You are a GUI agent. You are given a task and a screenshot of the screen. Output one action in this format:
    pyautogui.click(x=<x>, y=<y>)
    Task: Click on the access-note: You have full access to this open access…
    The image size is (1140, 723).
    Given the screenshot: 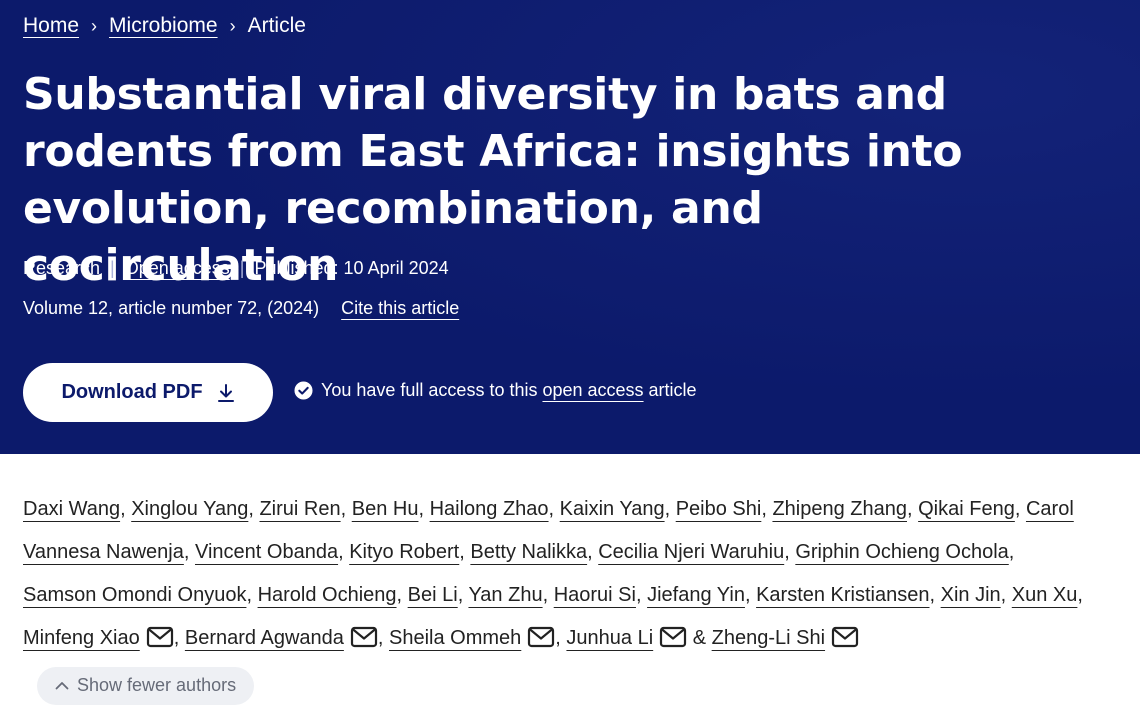 What is the action you would take?
    pyautogui.click(x=495, y=390)
    